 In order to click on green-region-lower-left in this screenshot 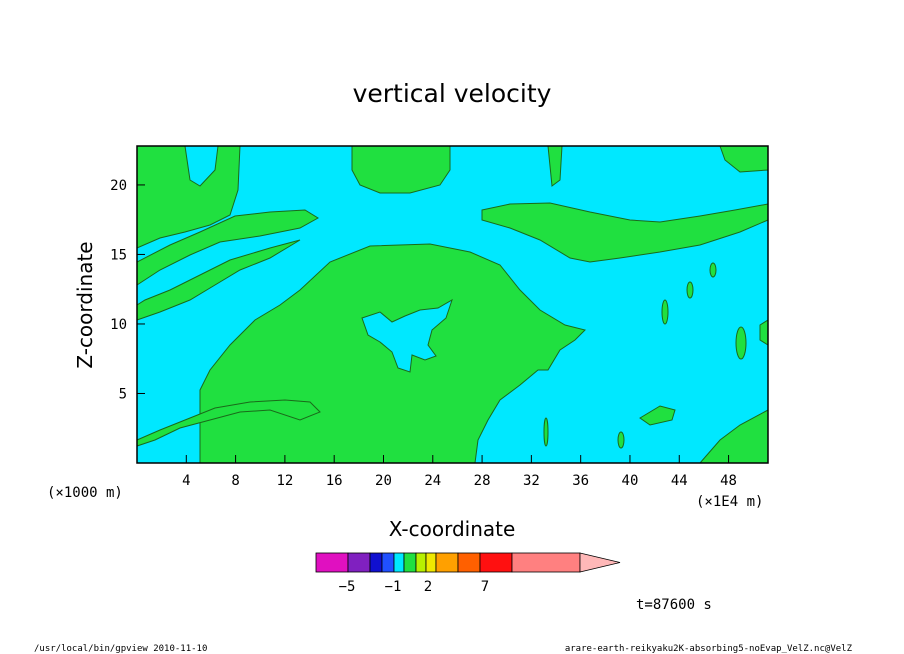, I will do `click(228, 423)`.